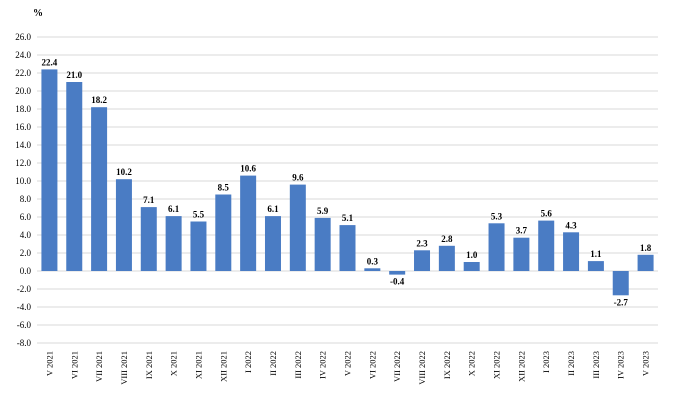 This screenshot has width=681, height=416. I want to click on y-tick-label: -6.0, so click(24, 325).